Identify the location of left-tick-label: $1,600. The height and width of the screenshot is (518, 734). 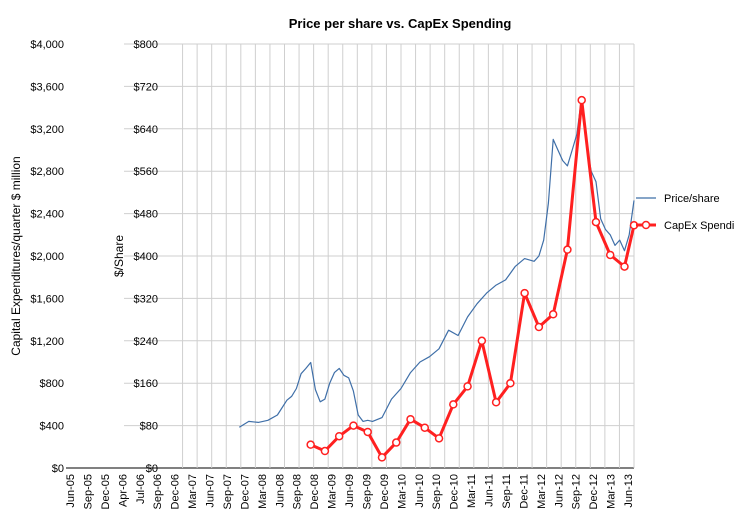
(47, 299).